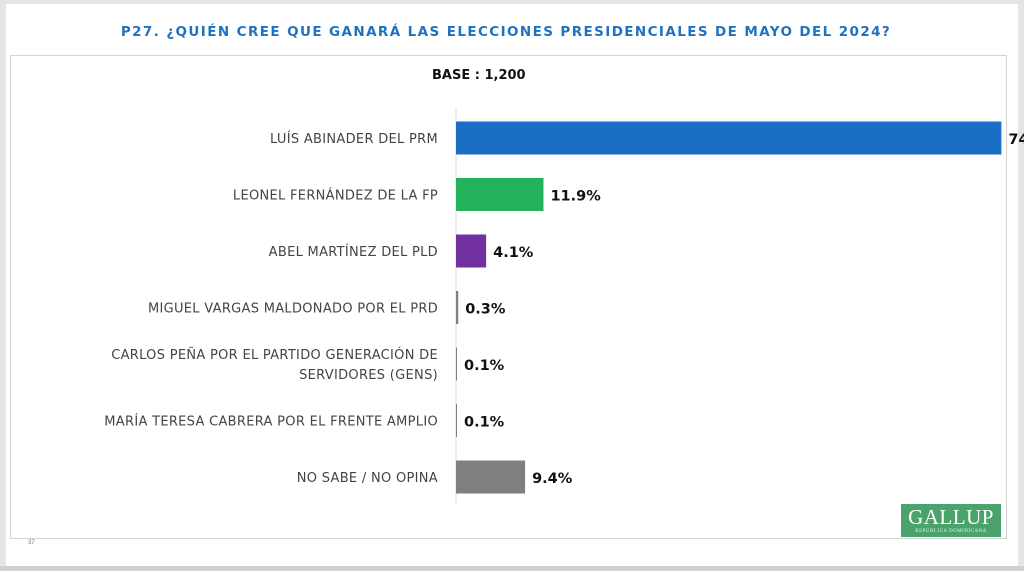  I want to click on category-label-4-1: SERVIDORES (GENS), so click(368, 375).